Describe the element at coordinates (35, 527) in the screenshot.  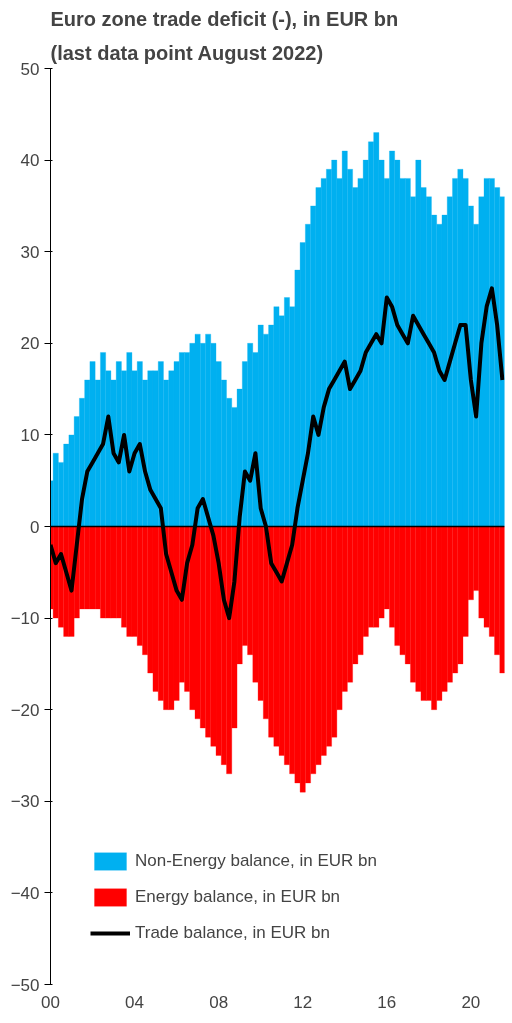
I see `y-tick-label: 0` at that location.